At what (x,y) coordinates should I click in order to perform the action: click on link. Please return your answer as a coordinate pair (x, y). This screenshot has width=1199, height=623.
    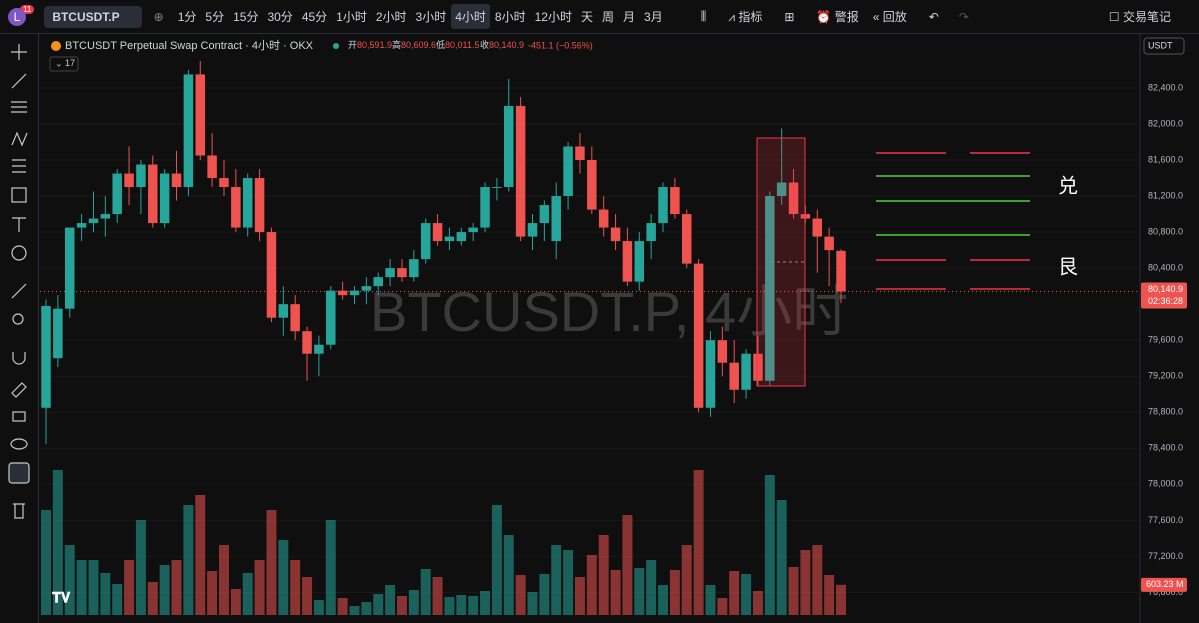
    Looking at the image, I should click on (19, 473).